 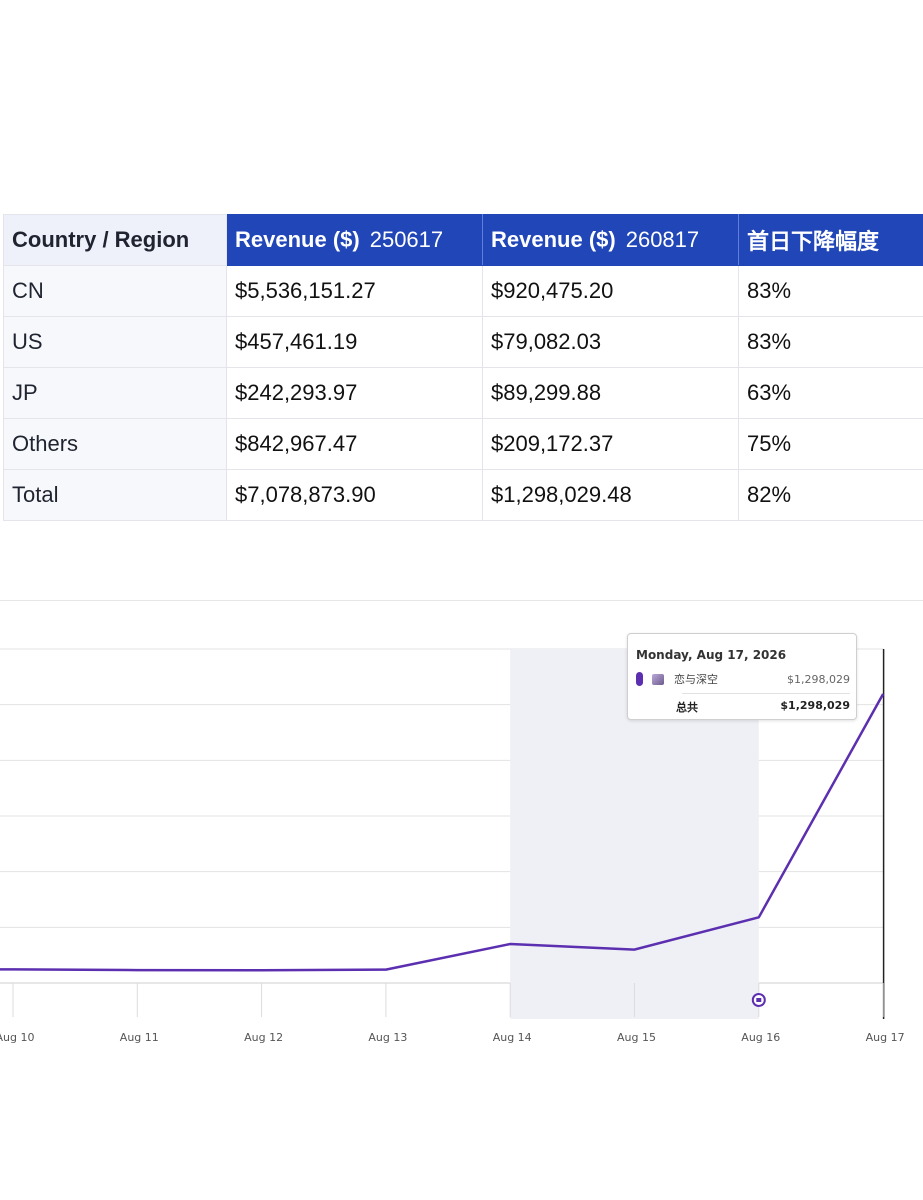 What do you see at coordinates (115, 393) in the screenshot?
I see `cell-region: JP` at bounding box center [115, 393].